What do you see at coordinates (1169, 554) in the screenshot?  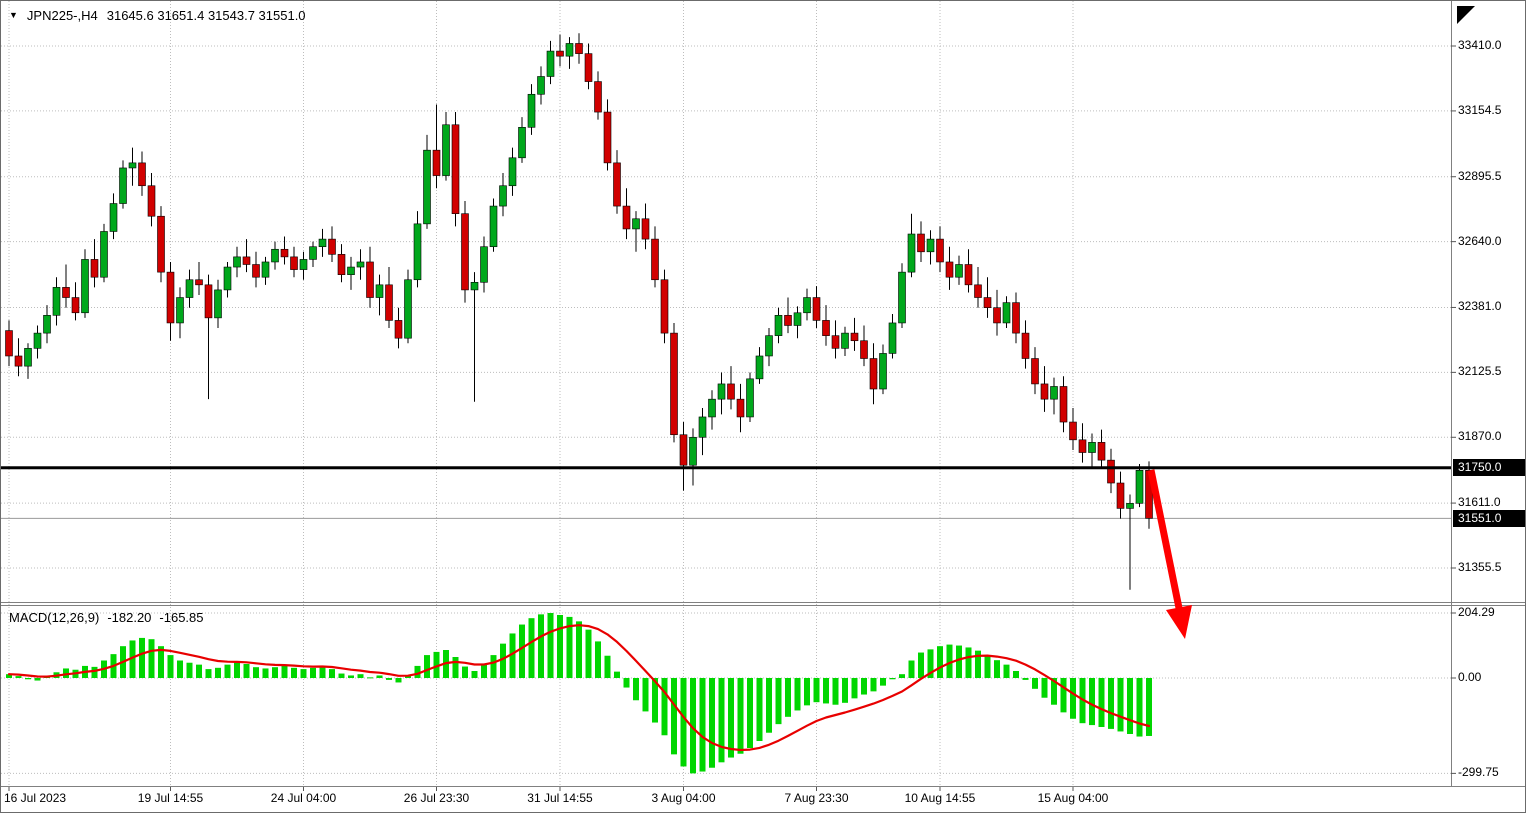 I see `down-arrow-annotation` at bounding box center [1169, 554].